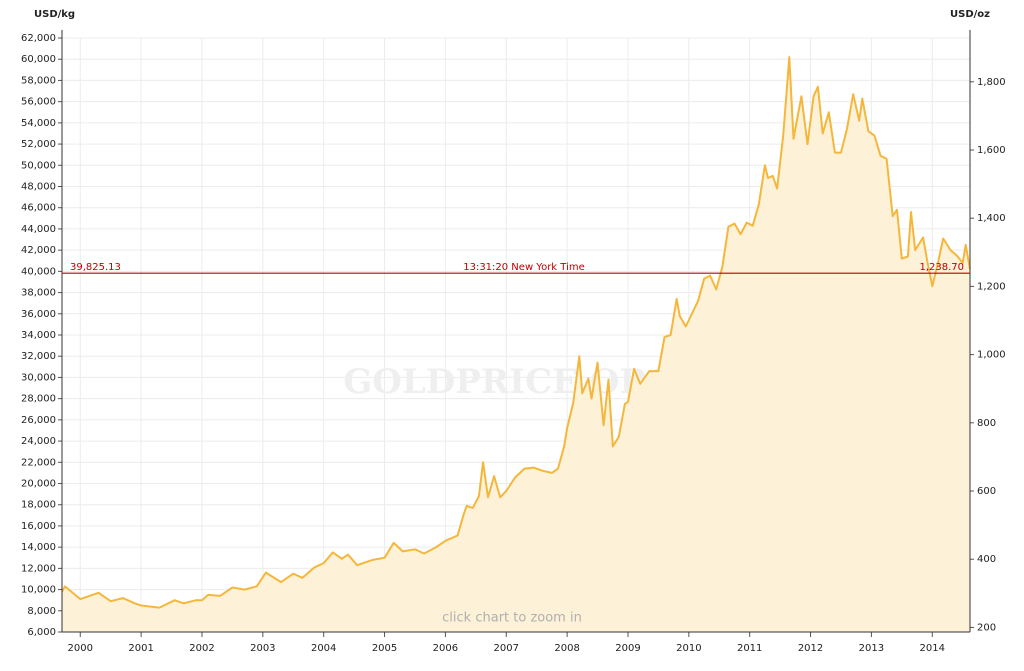 This screenshot has height=671, width=1024. What do you see at coordinates (140, 648) in the screenshot?
I see `x-tick-label: 2001` at bounding box center [140, 648].